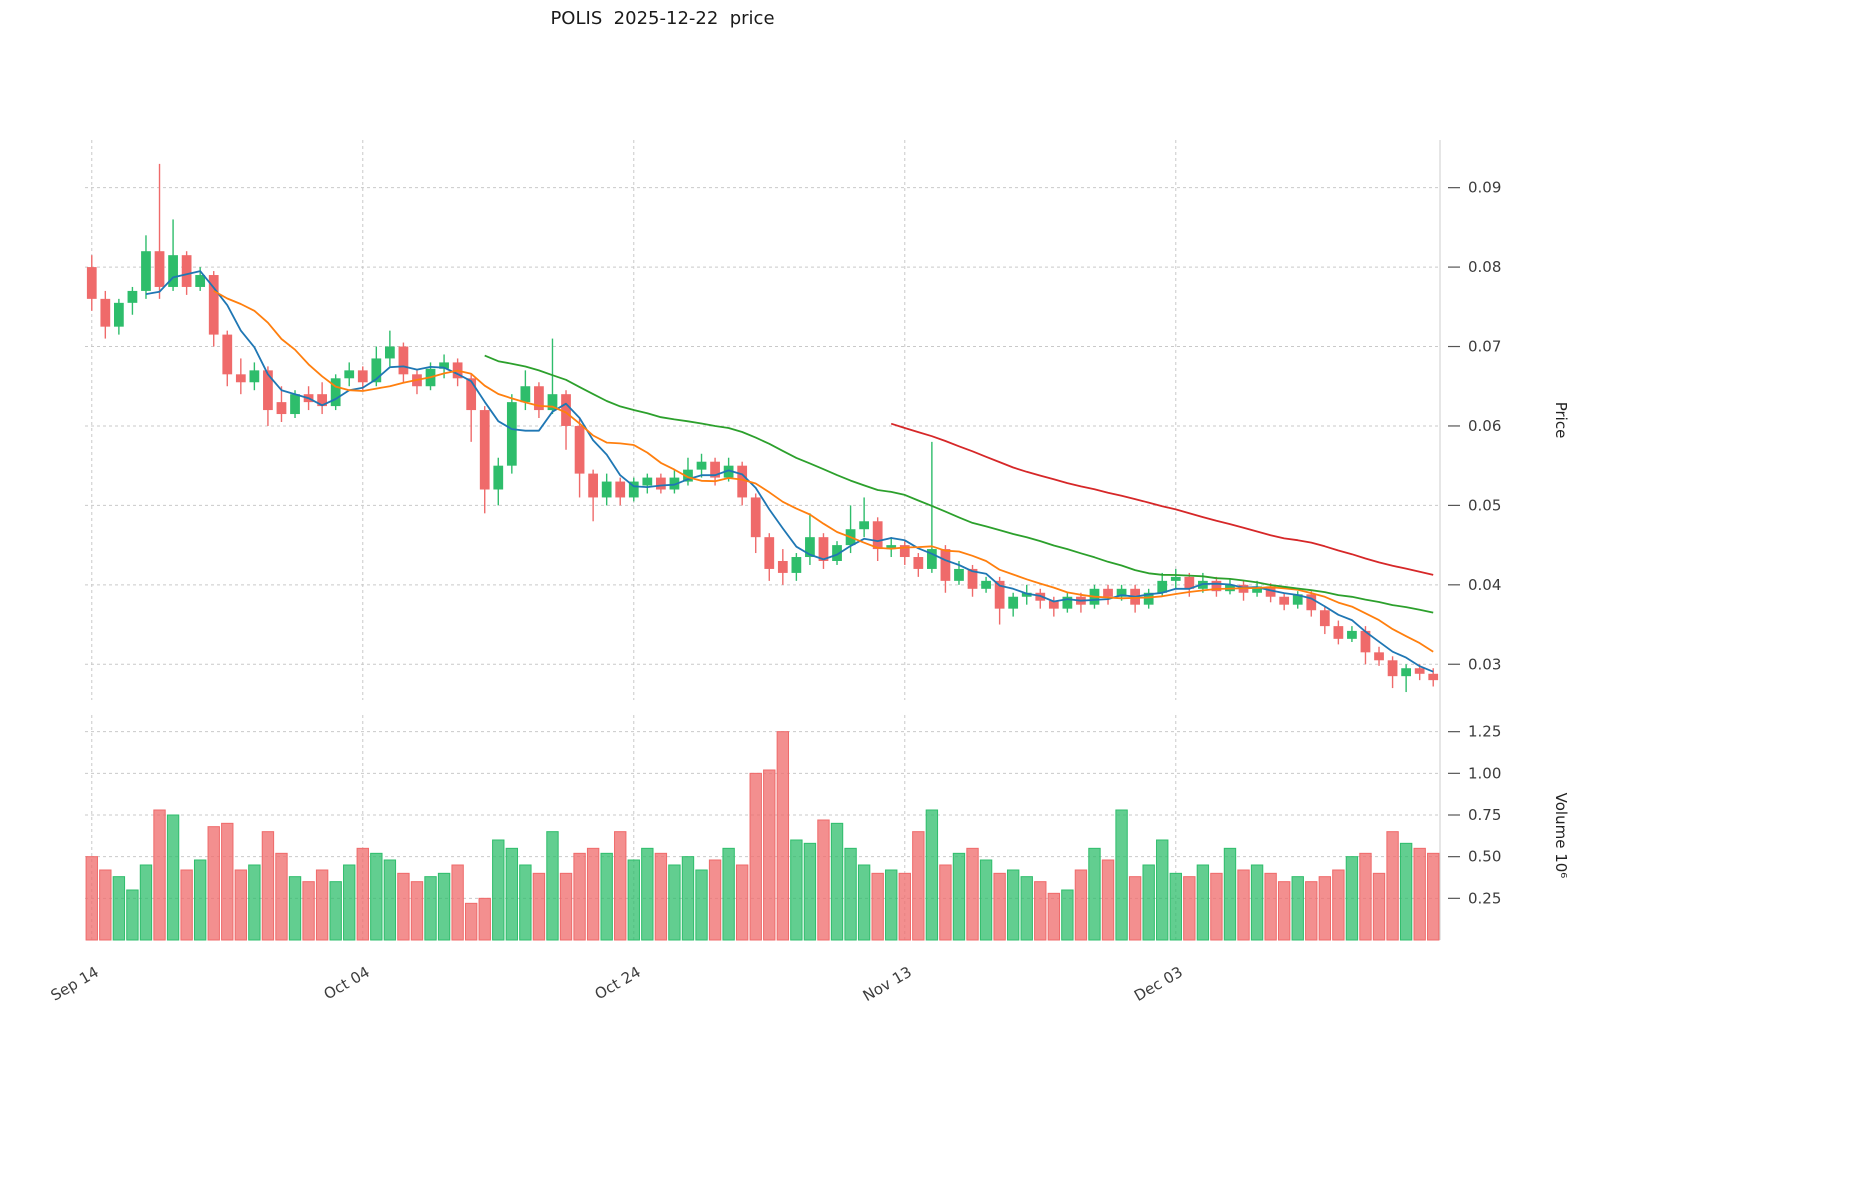 The width and height of the screenshot is (1852, 1202). I want to click on svg-text: 0.06, so click(1484, 426).